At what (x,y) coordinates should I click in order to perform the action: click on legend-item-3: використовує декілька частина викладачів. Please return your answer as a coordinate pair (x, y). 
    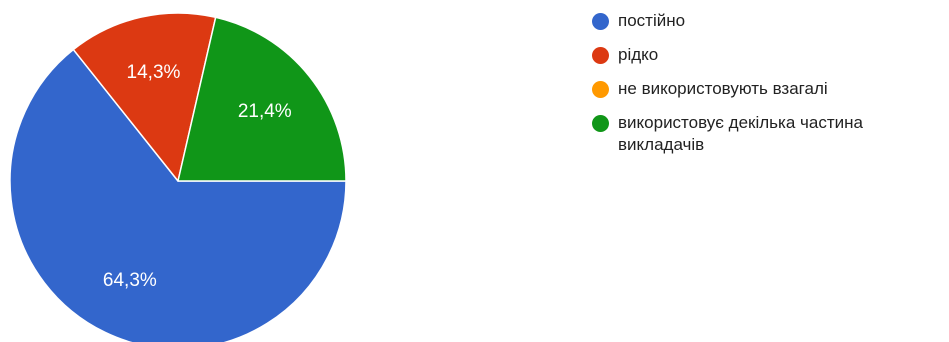
    Looking at the image, I should click on (770, 134).